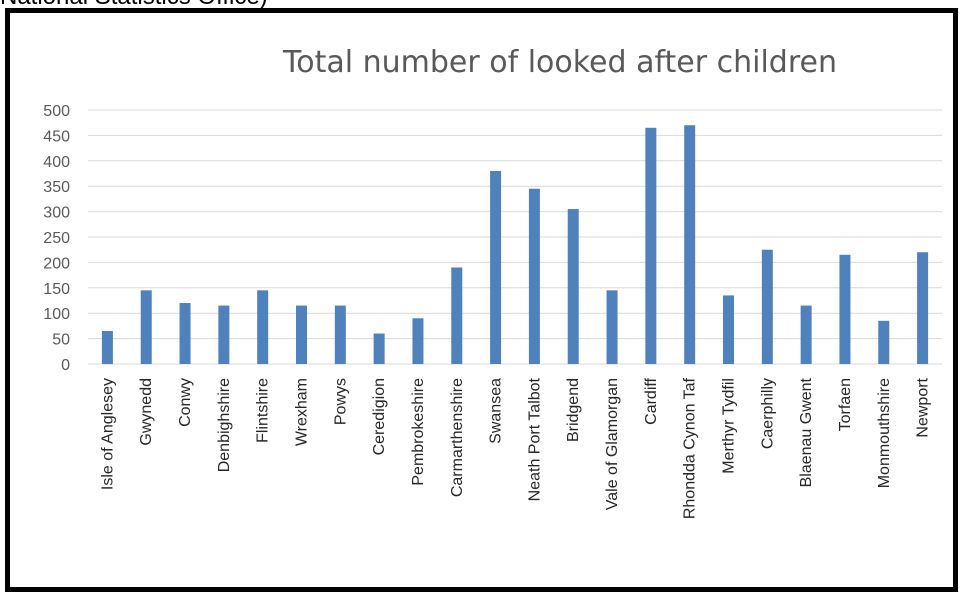 The height and width of the screenshot is (592, 963). What do you see at coordinates (56, 314) in the screenshot?
I see `y-tick-label: 100` at bounding box center [56, 314].